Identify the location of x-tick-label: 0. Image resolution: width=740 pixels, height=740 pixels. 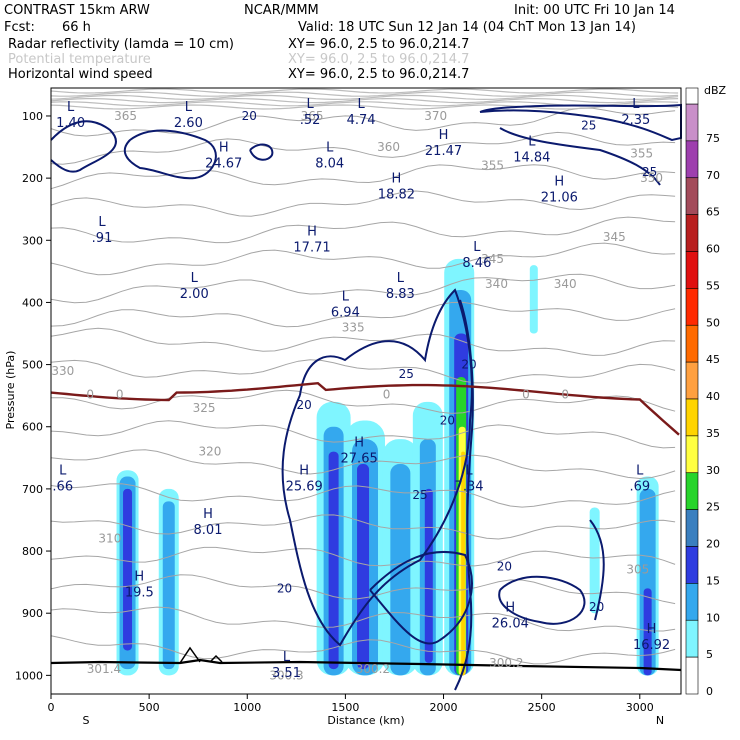
(51, 707).